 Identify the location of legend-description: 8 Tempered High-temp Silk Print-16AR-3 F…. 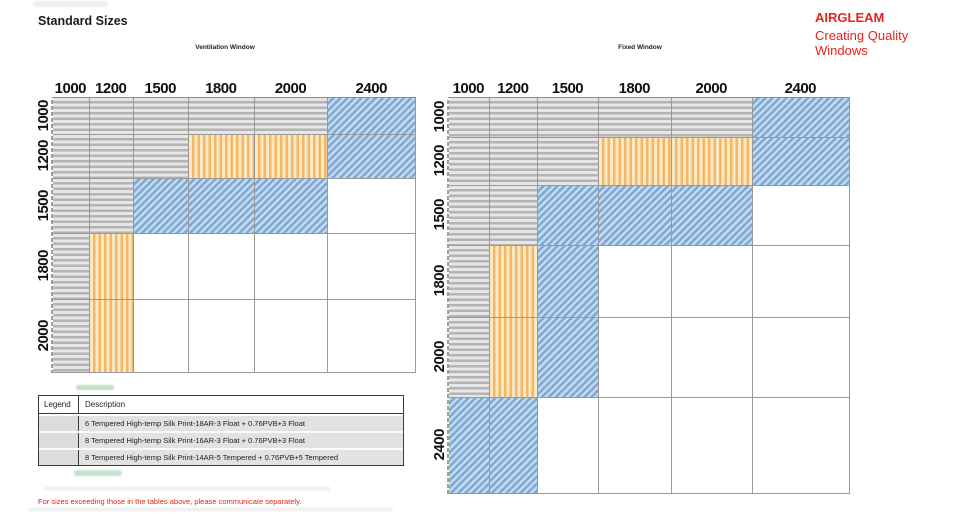
(241, 440).